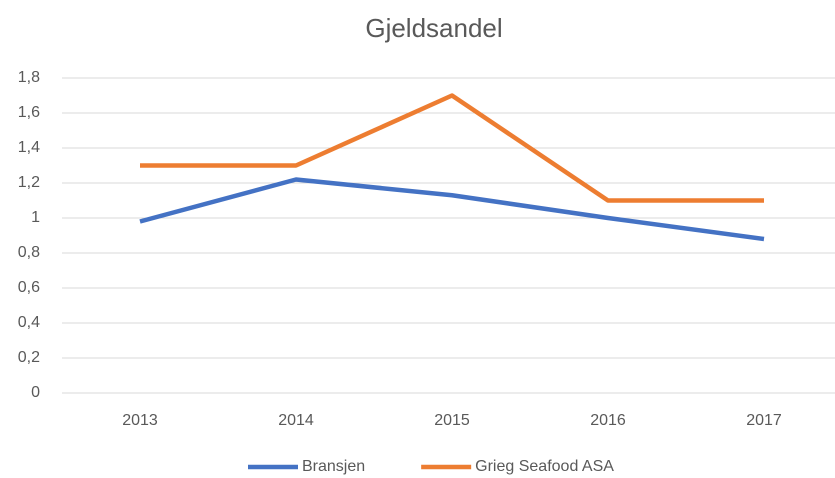  Describe the element at coordinates (29, 287) in the screenshot. I see `y-tick-label: 0,6` at that location.